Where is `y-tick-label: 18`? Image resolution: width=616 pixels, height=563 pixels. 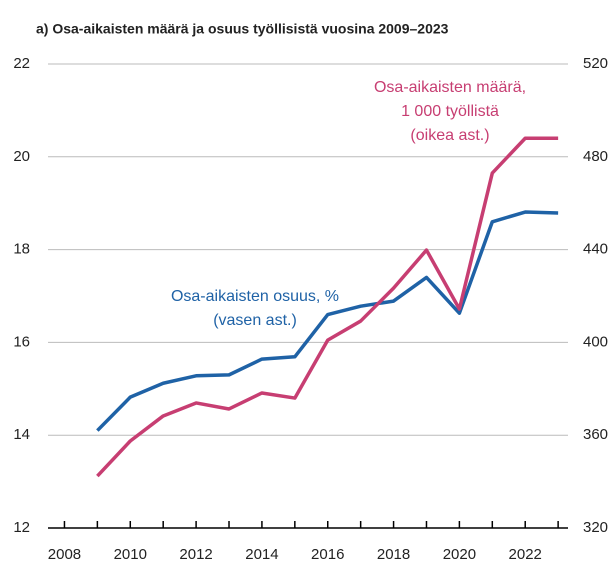 y-tick-label: 18 is located at coordinates (21, 249).